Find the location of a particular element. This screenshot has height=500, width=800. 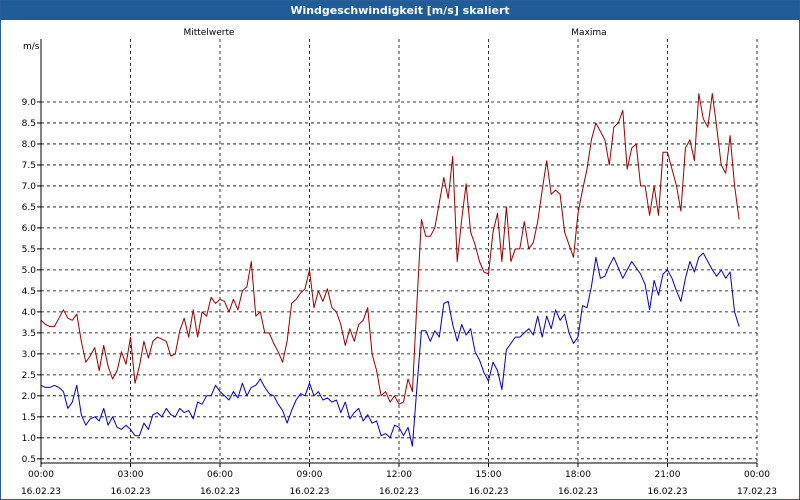

x-tick-time: 03:00 is located at coordinates (131, 475).